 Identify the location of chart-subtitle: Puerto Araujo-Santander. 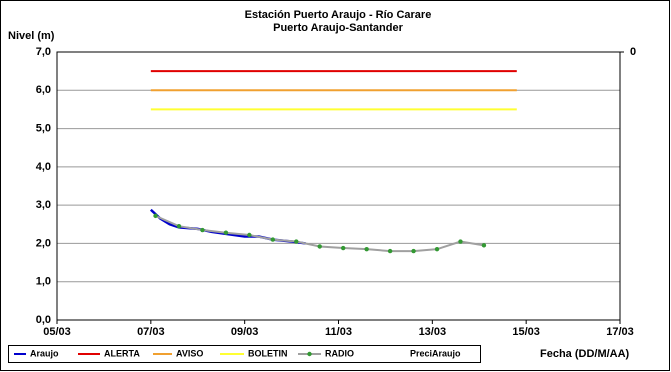
(338, 28).